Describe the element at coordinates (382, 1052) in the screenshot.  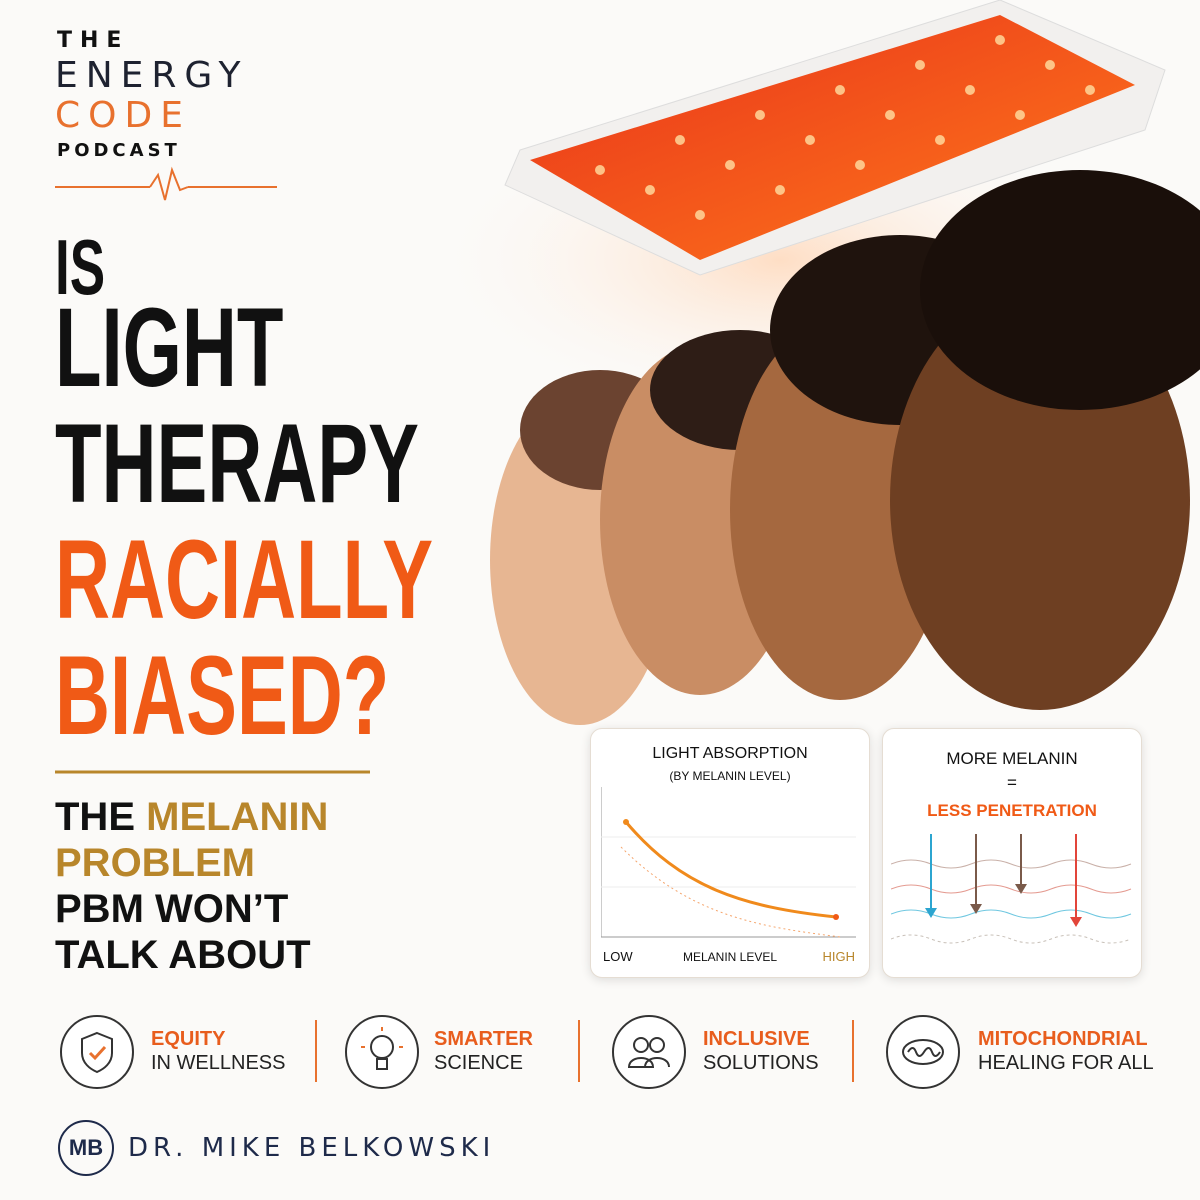
I see `science-icon` at that location.